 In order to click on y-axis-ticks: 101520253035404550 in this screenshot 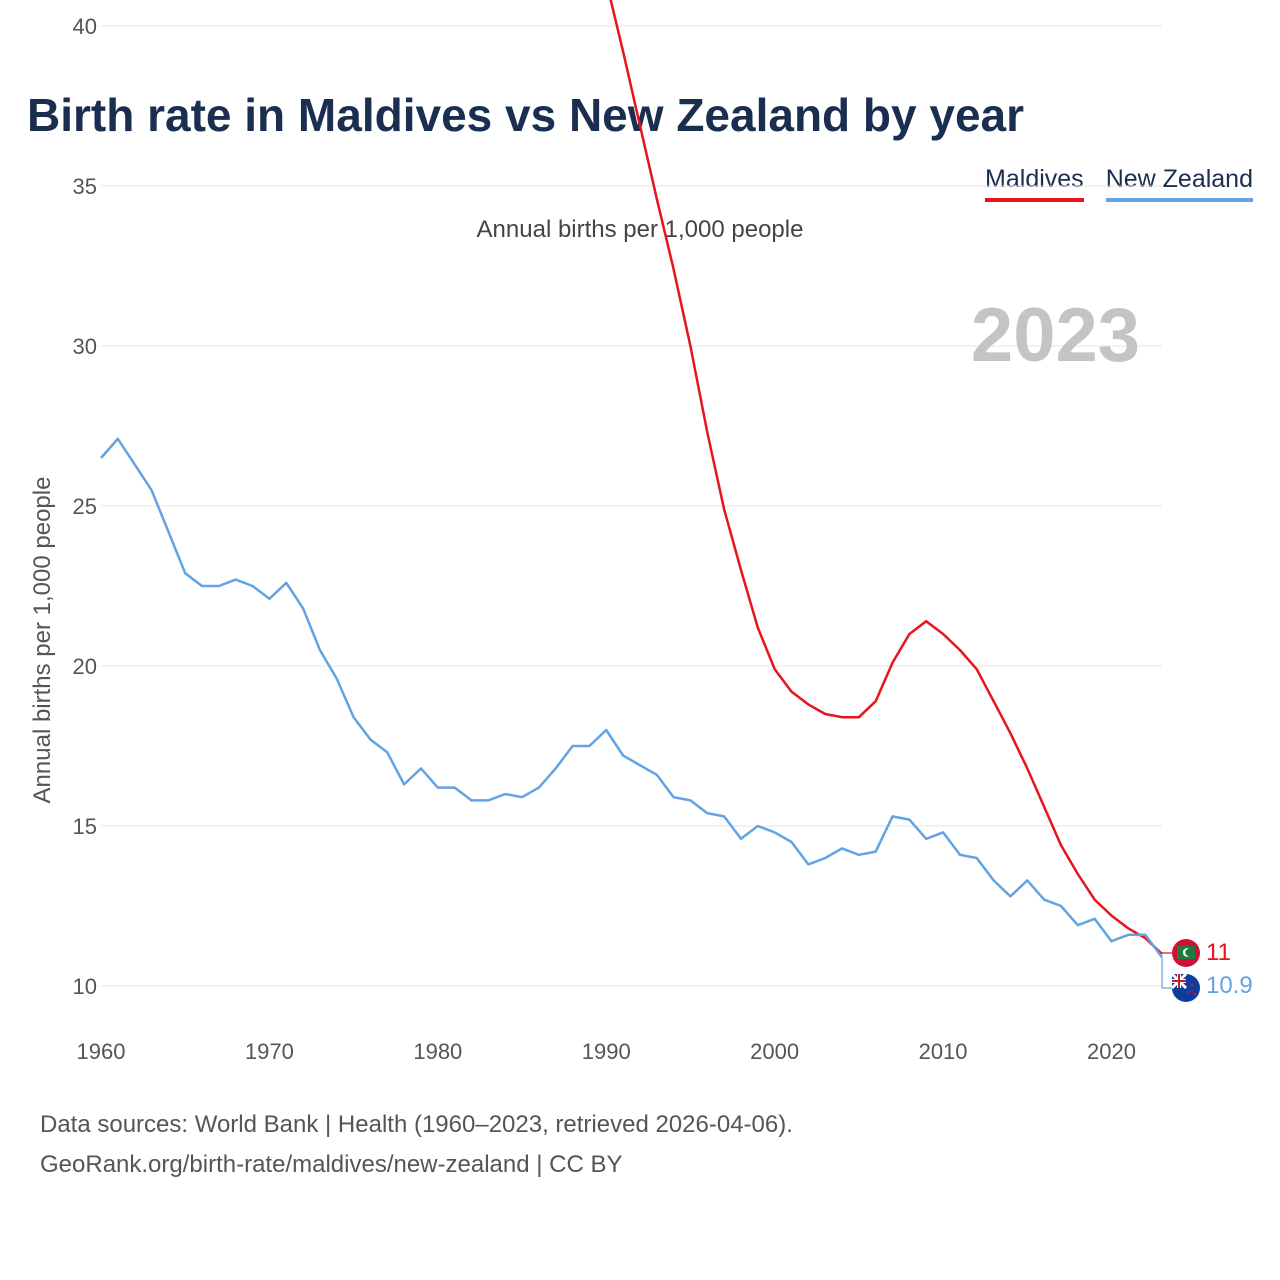, I will do `click(85, 506)`.